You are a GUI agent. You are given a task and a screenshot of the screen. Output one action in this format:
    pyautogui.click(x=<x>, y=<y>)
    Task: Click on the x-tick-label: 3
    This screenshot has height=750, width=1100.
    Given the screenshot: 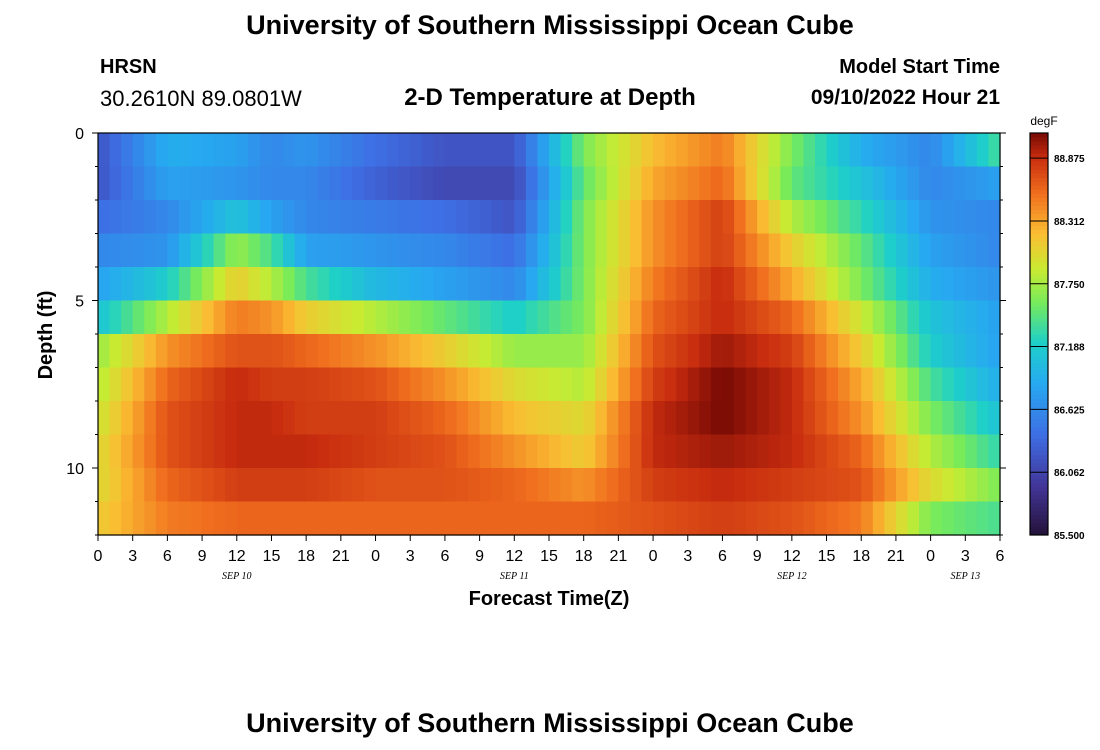 What is the action you would take?
    pyautogui.click(x=132, y=556)
    